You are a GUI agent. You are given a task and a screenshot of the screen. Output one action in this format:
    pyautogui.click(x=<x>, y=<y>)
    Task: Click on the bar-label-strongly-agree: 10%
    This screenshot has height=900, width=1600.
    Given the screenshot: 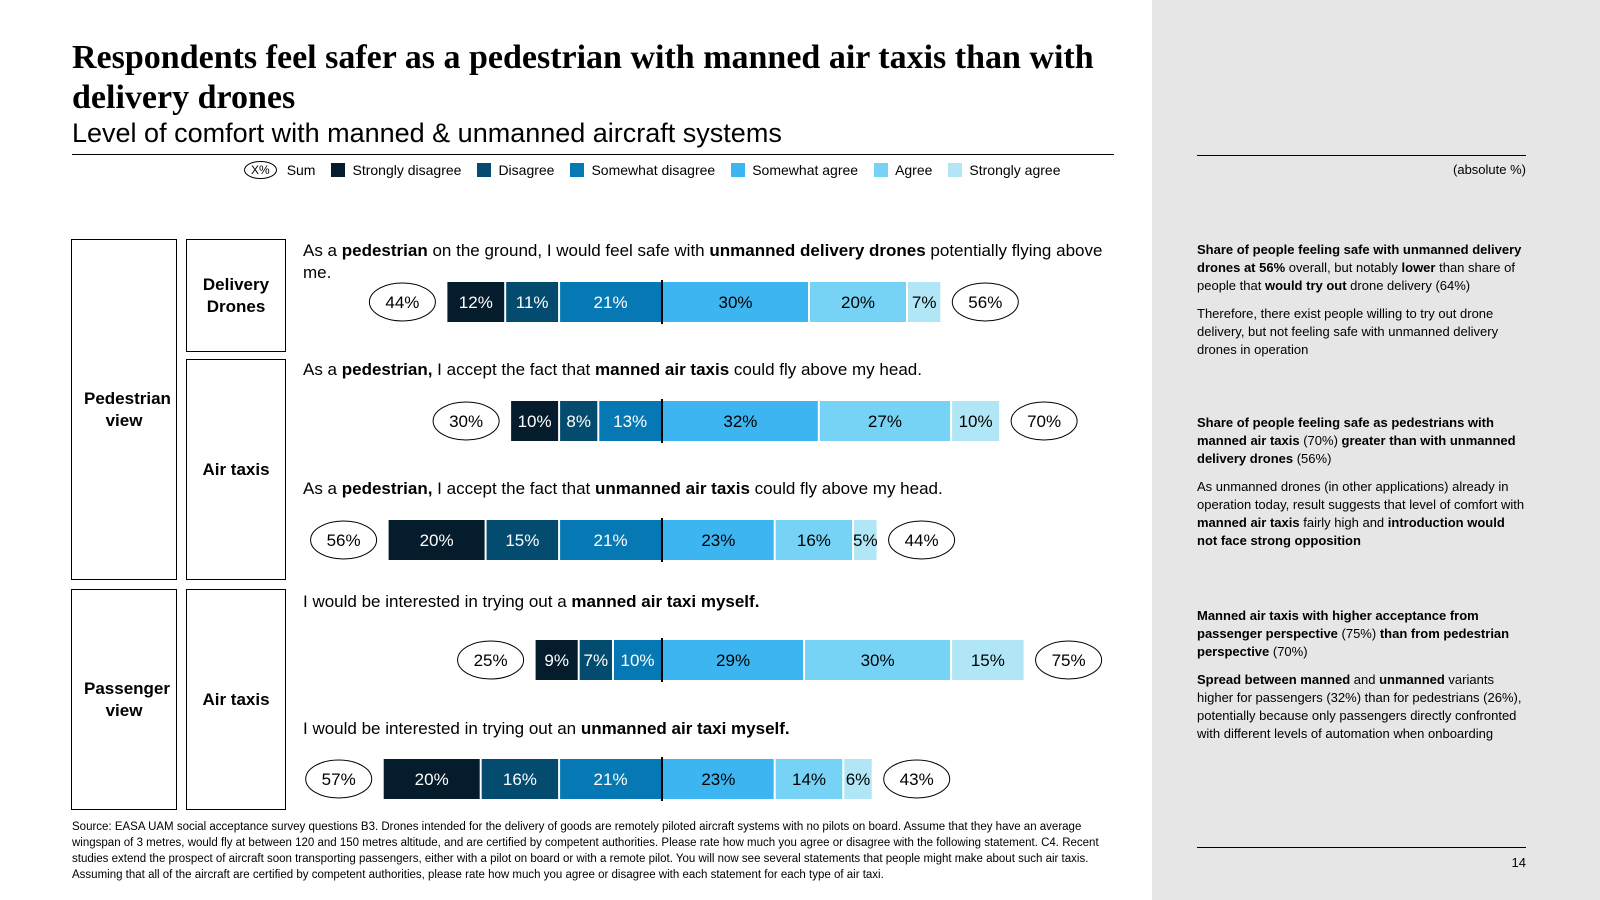 What is the action you would take?
    pyautogui.click(x=976, y=421)
    